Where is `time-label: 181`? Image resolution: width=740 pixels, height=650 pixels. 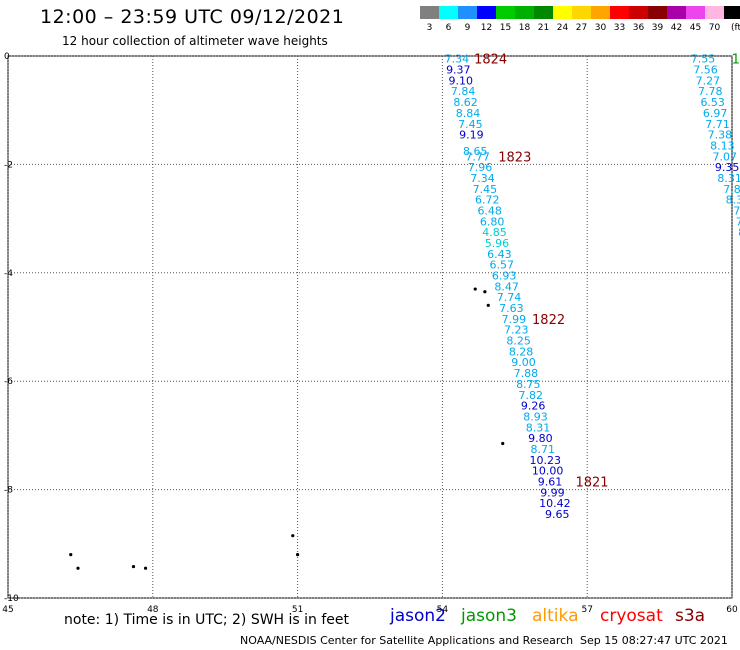 time-label: 181 is located at coordinates (736, 60).